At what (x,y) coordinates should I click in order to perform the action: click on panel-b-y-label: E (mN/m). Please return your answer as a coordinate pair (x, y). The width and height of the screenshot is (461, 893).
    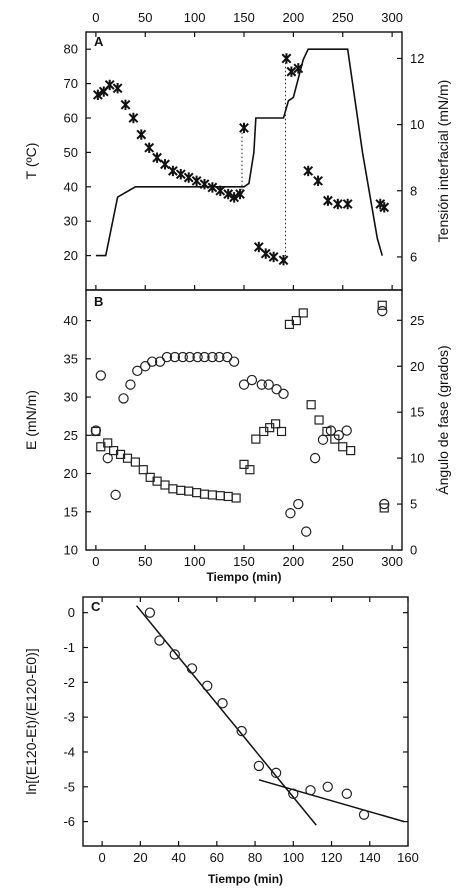
    Looking at the image, I should click on (31, 420).